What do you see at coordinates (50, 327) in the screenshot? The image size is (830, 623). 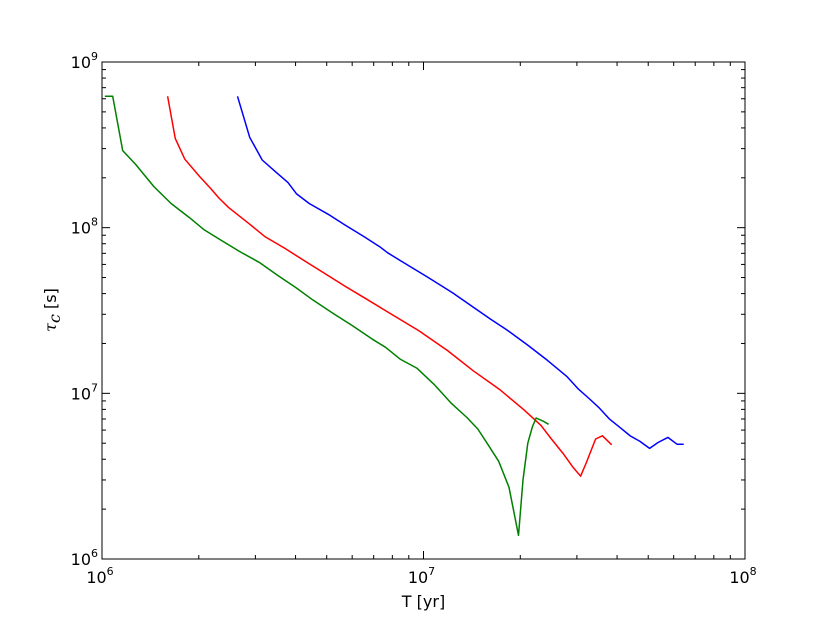 I see `y-axis-label-symbol: τ` at bounding box center [50, 327].